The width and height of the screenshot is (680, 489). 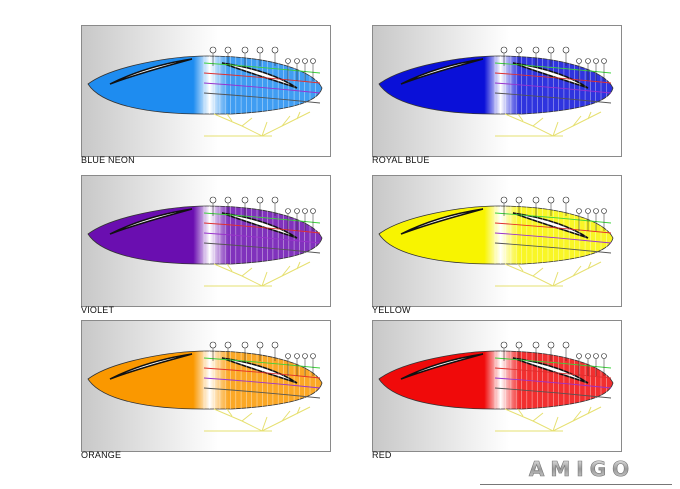 I want to click on variant-label: BLUE NEON, so click(x=108, y=160).